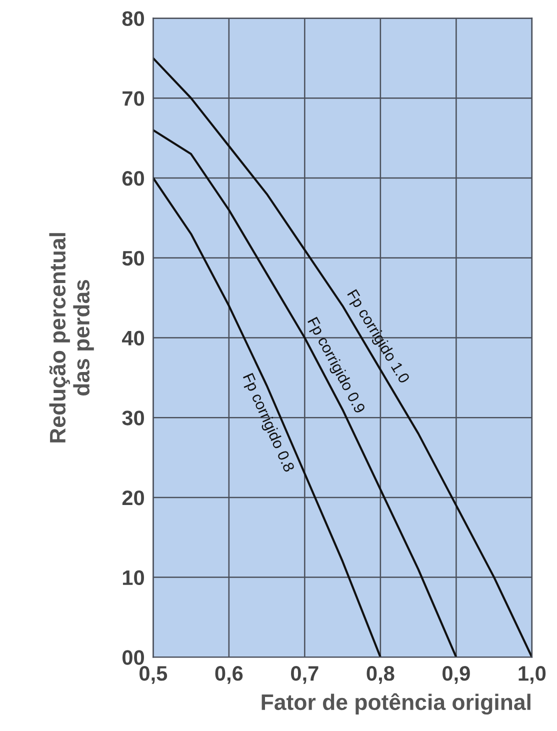 The height and width of the screenshot is (731, 557). What do you see at coordinates (133, 578) in the screenshot?
I see `y-tick-label: 10` at bounding box center [133, 578].